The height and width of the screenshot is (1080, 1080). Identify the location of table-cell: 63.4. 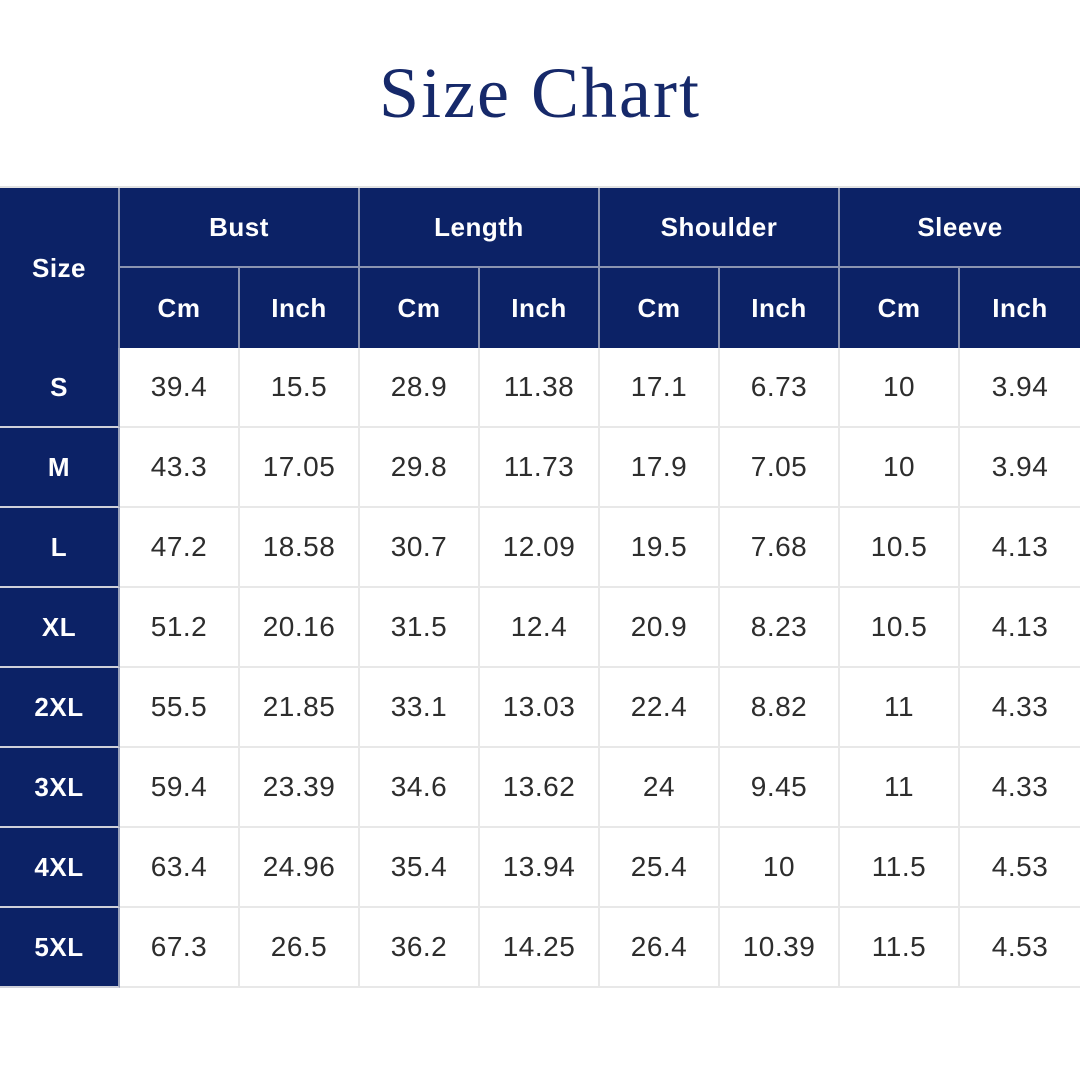
(180, 868).